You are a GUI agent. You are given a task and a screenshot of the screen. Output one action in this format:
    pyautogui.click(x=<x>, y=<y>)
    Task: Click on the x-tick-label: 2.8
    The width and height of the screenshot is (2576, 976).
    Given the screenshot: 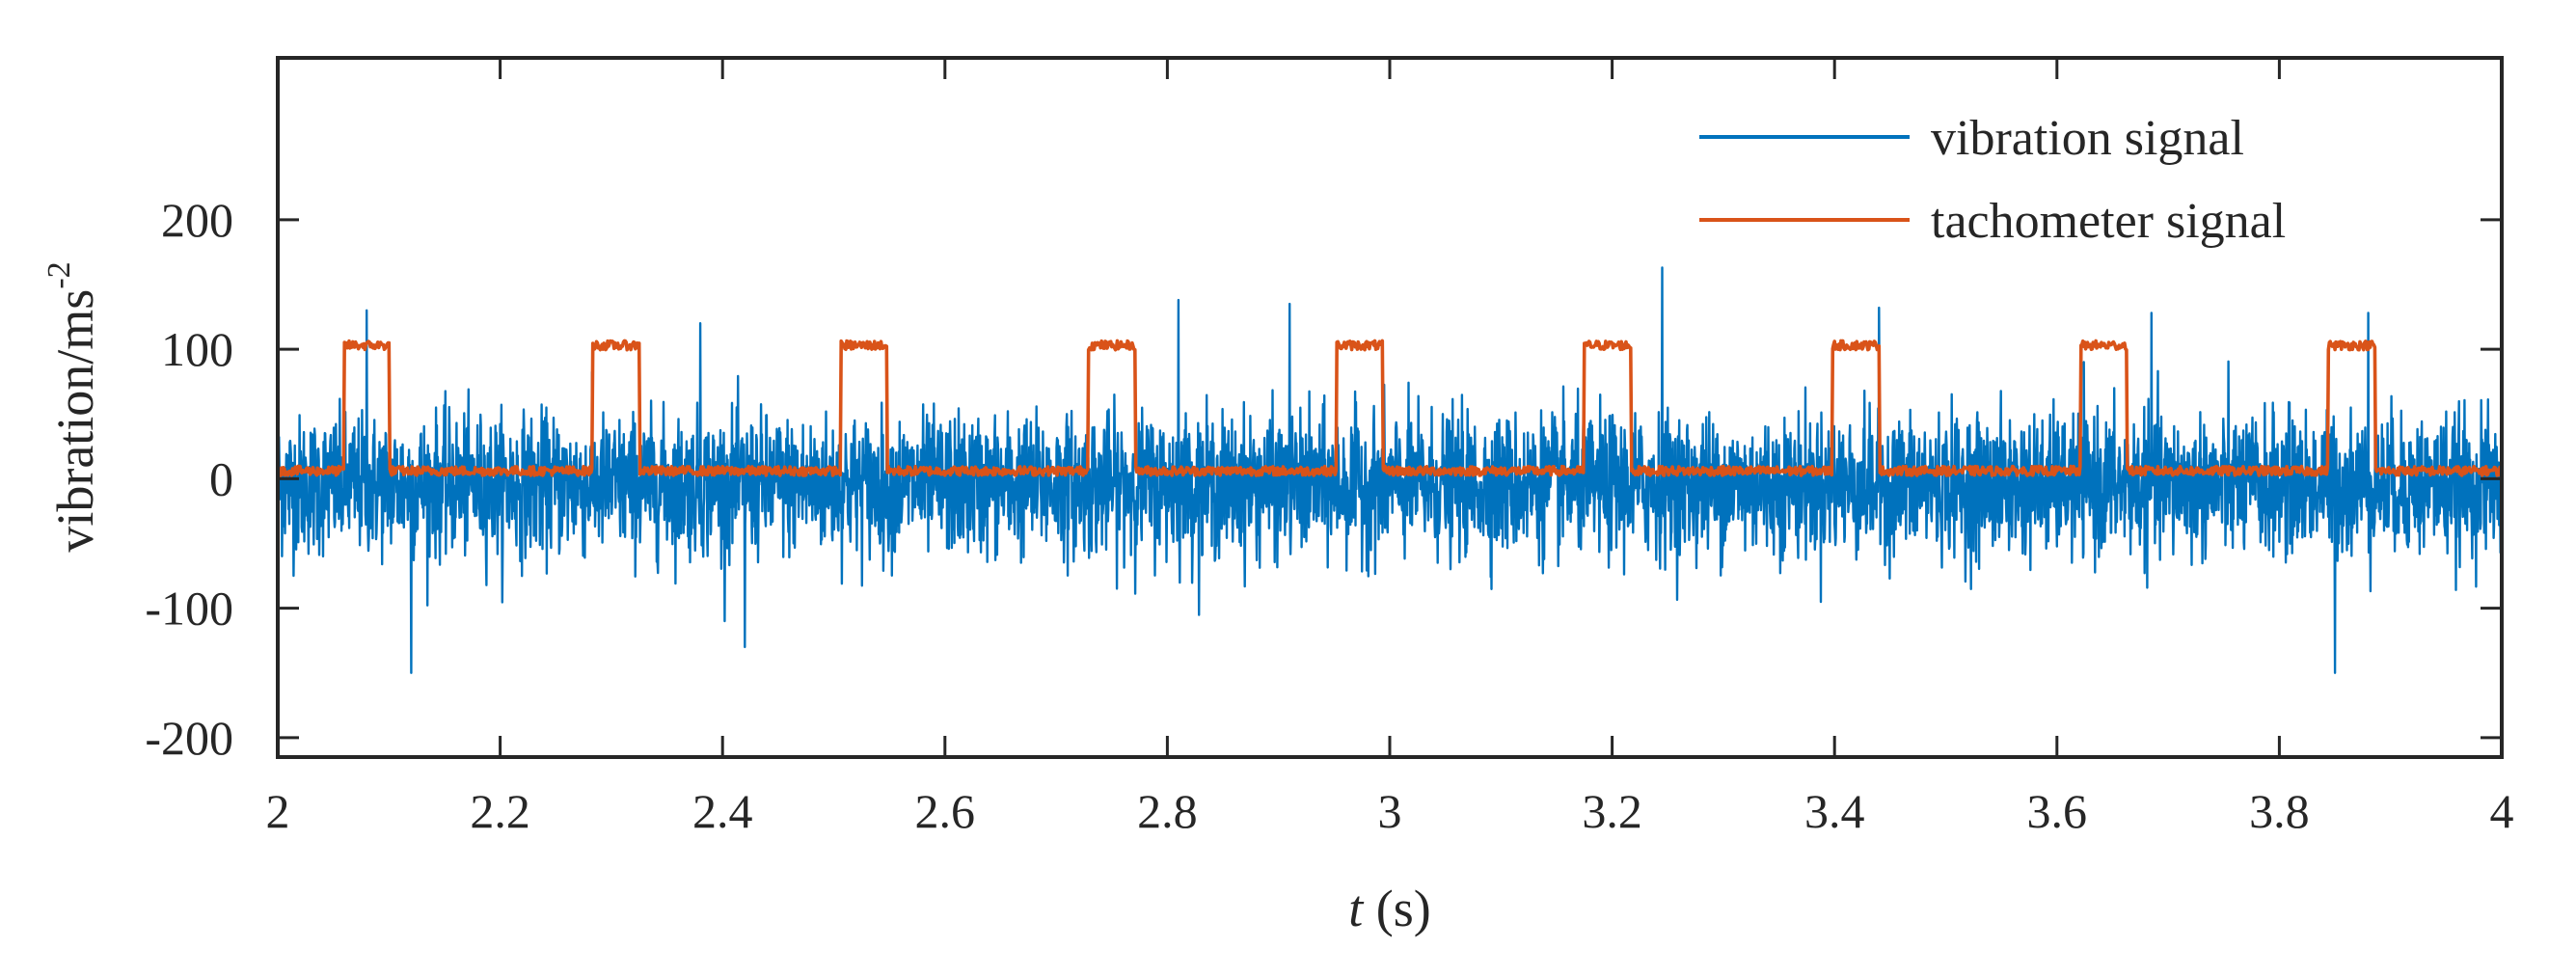 What is the action you would take?
    pyautogui.click(x=1167, y=811)
    